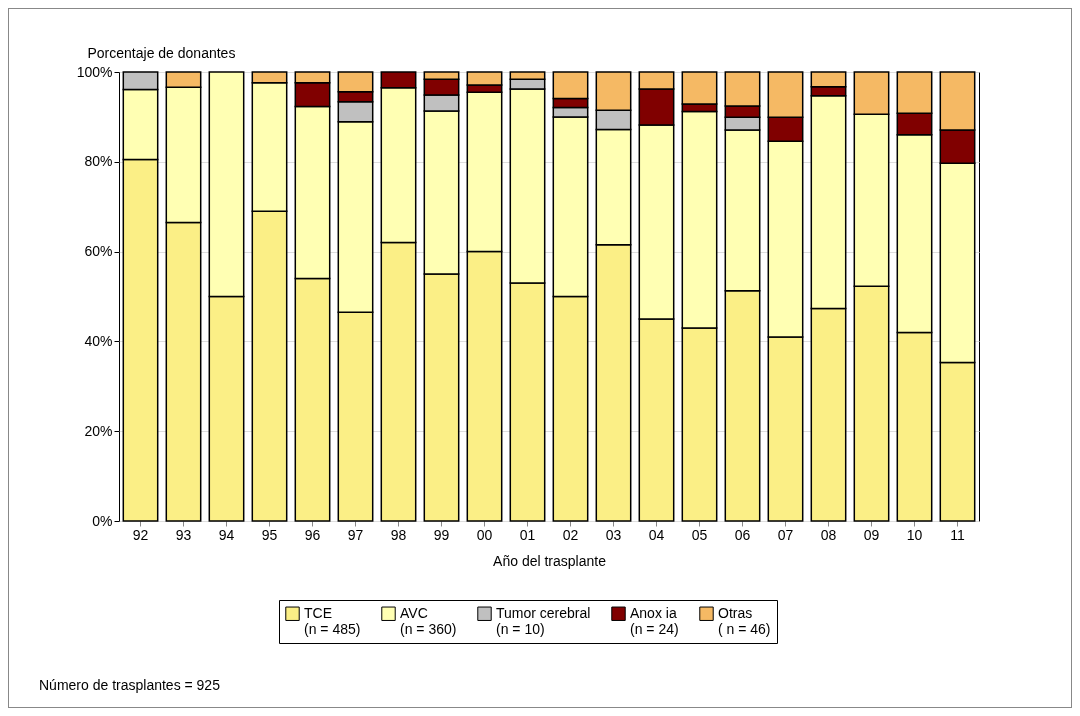 This screenshot has height=716, width=1080. I want to click on x-tick-label: 09, so click(871, 534).